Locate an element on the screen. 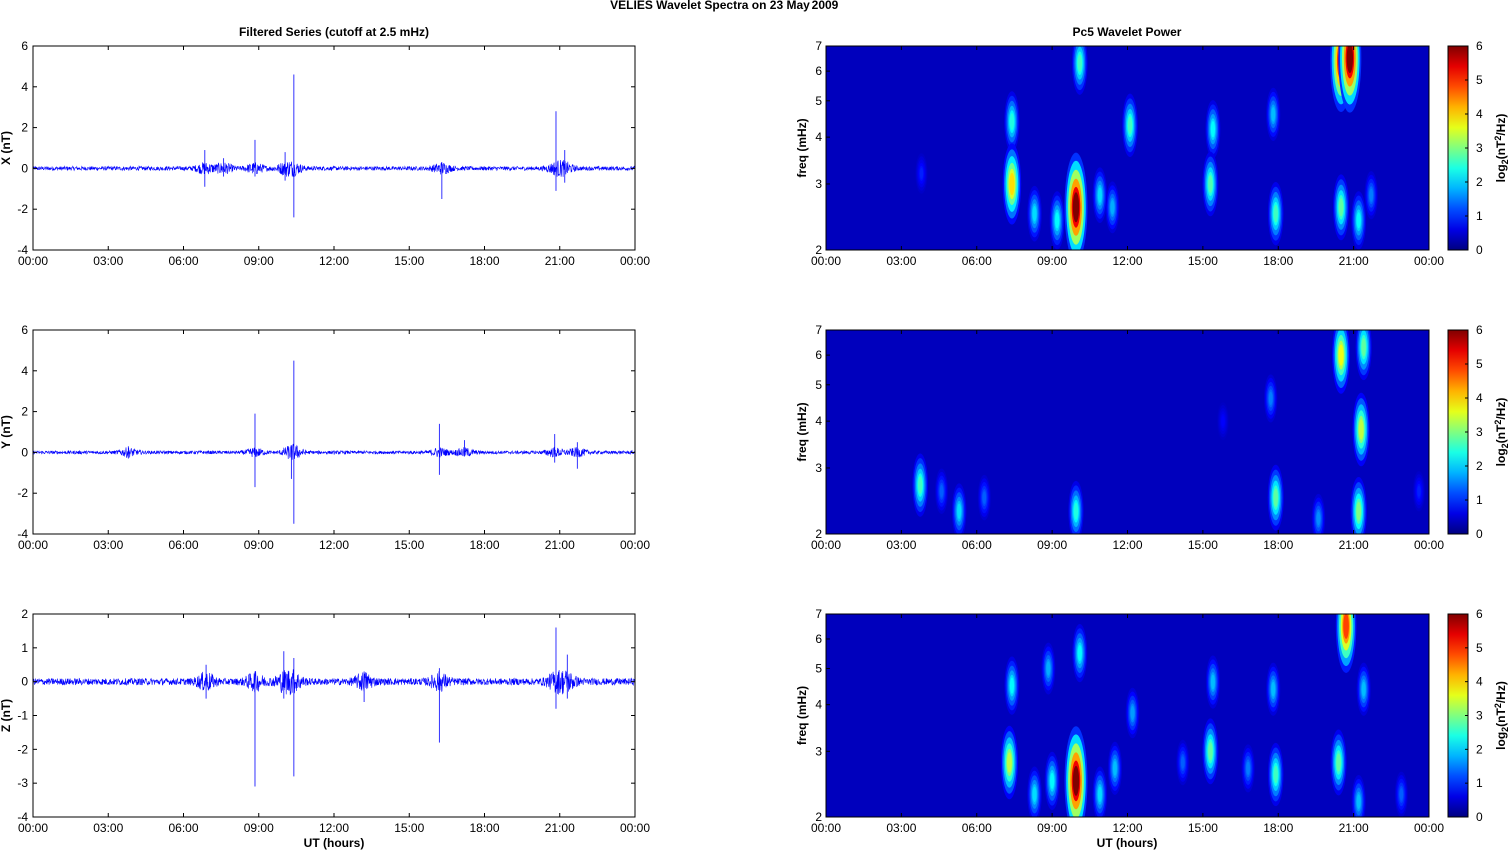 The height and width of the screenshot is (851, 1511). colorbar-tick-label: 1 is located at coordinates (1479, 500).